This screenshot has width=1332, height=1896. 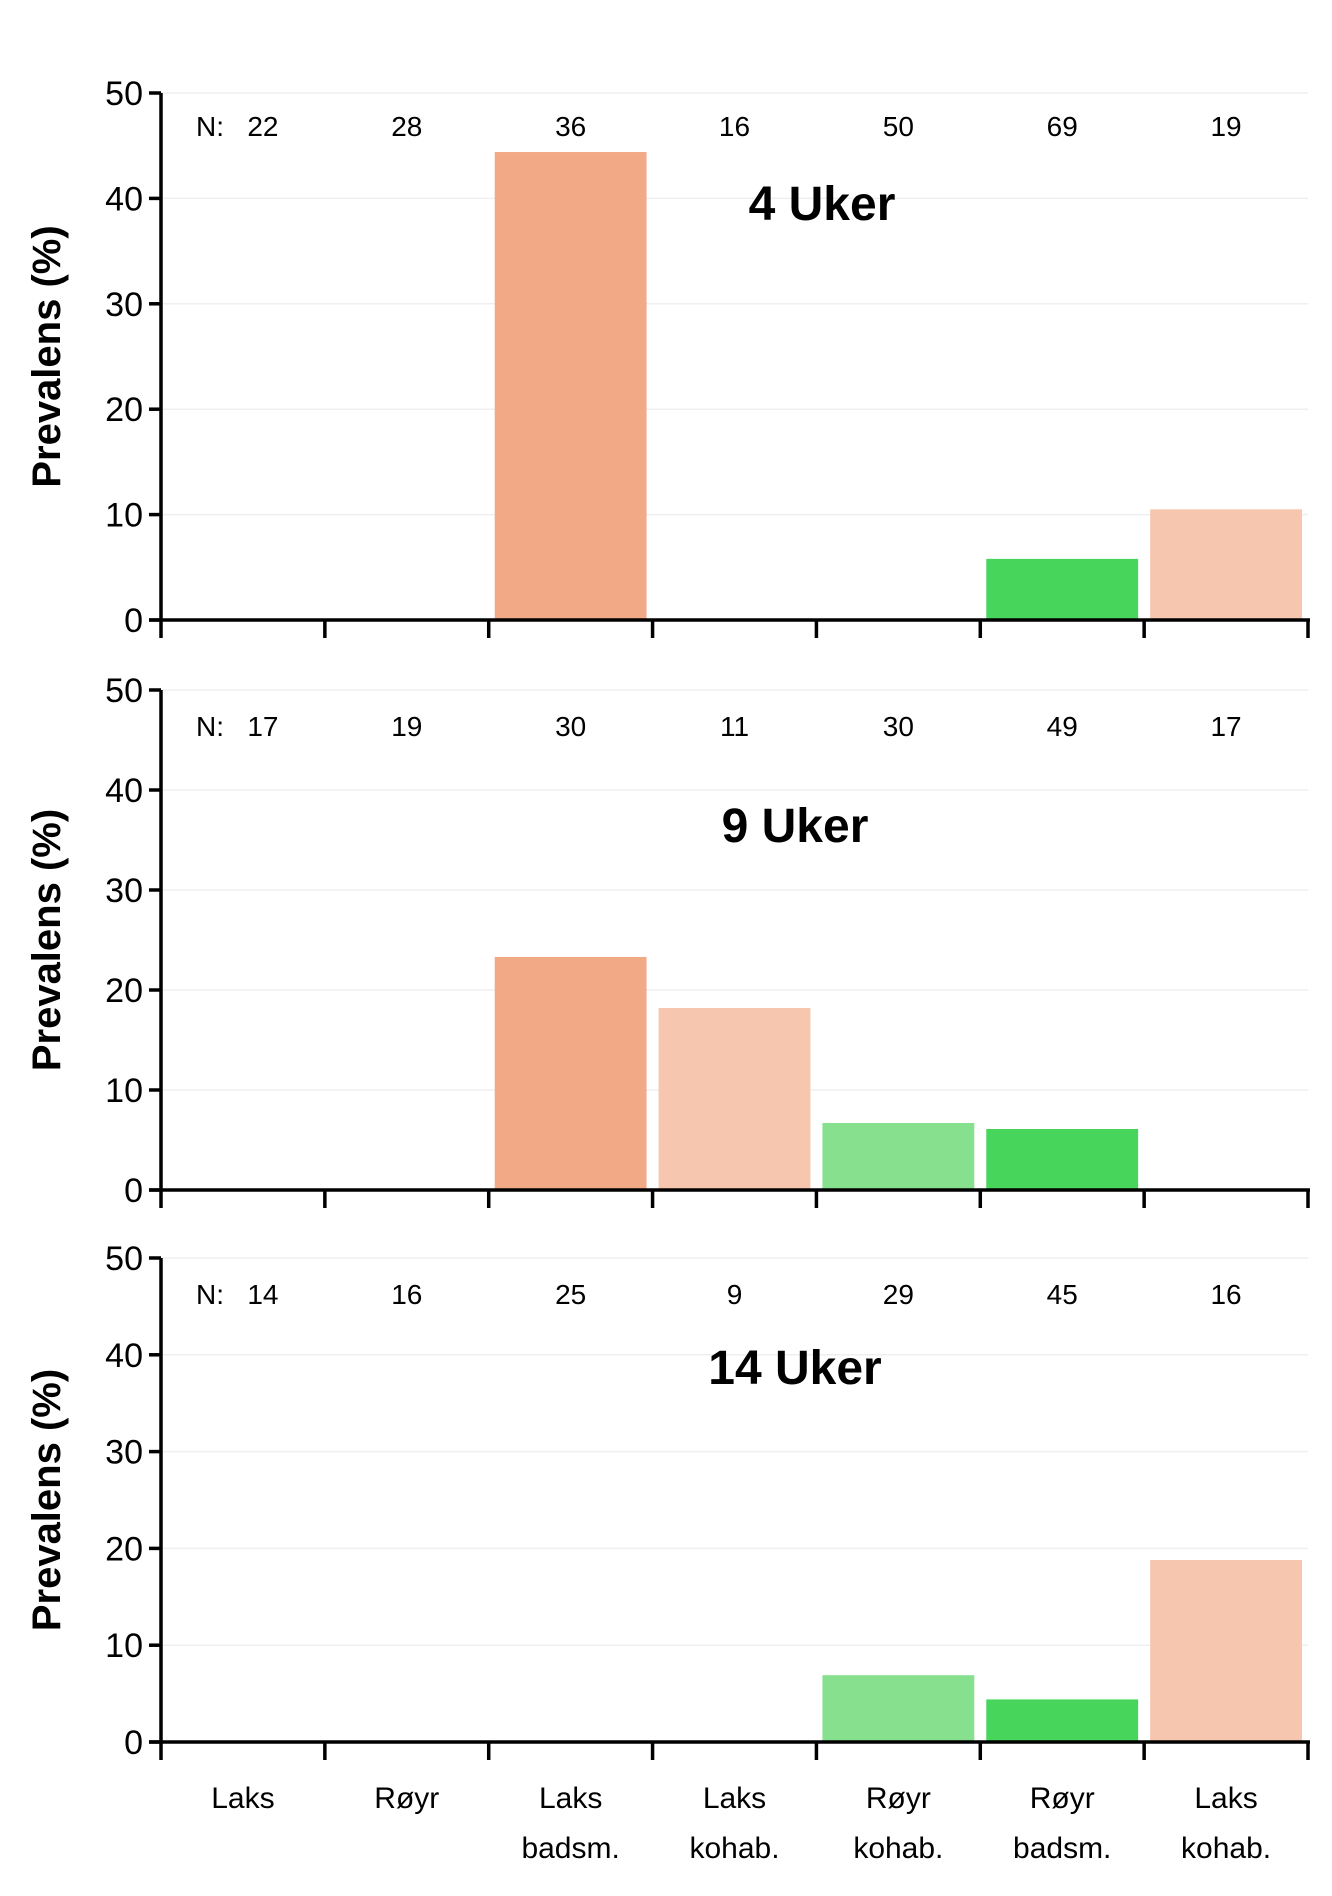 What do you see at coordinates (1062, 1294) in the screenshot?
I see `n-count-label: 45` at bounding box center [1062, 1294].